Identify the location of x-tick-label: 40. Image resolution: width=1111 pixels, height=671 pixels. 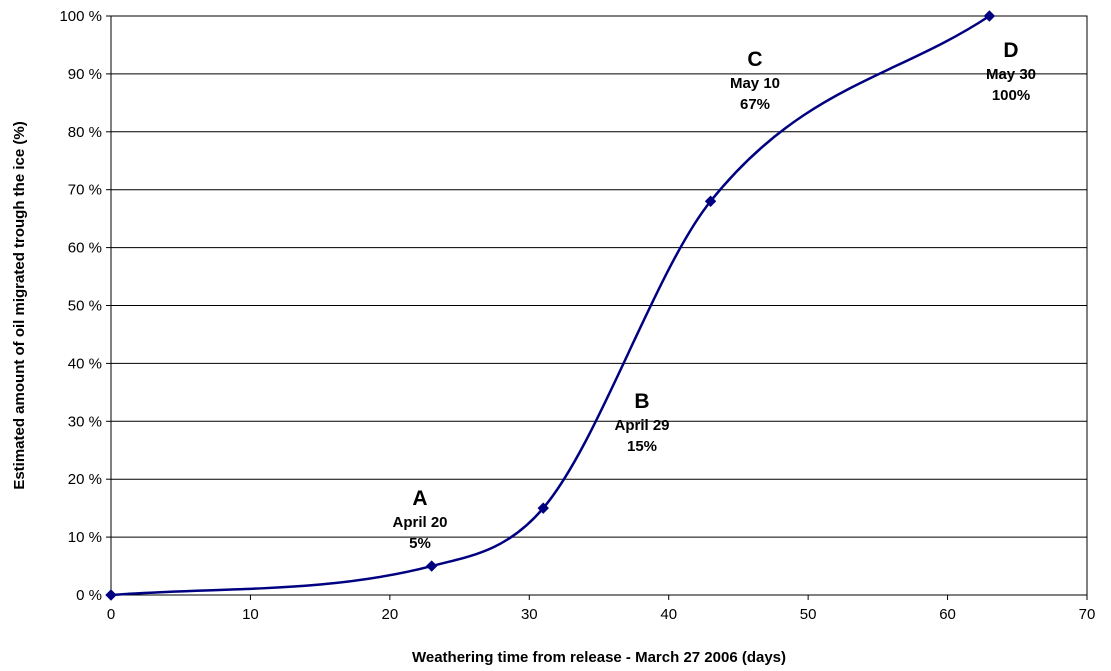
(668, 614).